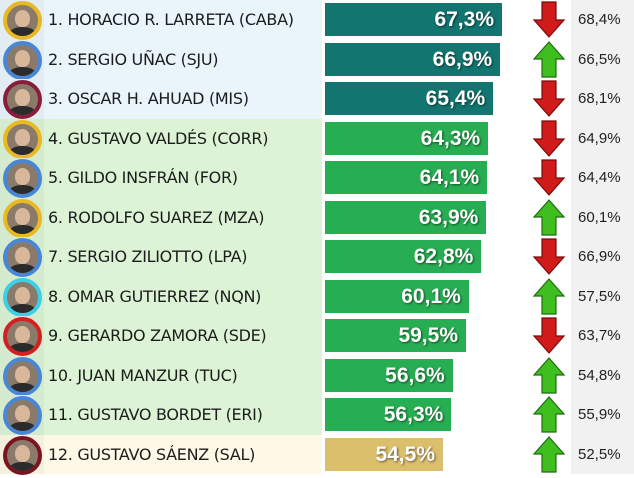  Describe the element at coordinates (455, 98) in the screenshot. I see `approval-value: 65,4%` at that location.